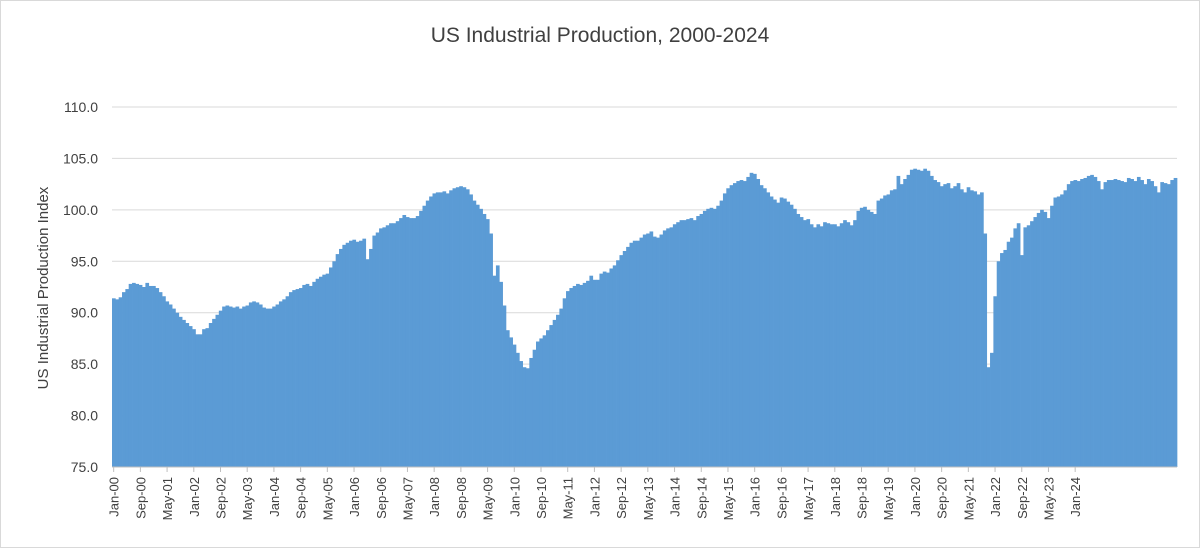 The image size is (1200, 548). Describe the element at coordinates (194, 497) in the screenshot. I see `x-tick-label: Jan-02` at that location.